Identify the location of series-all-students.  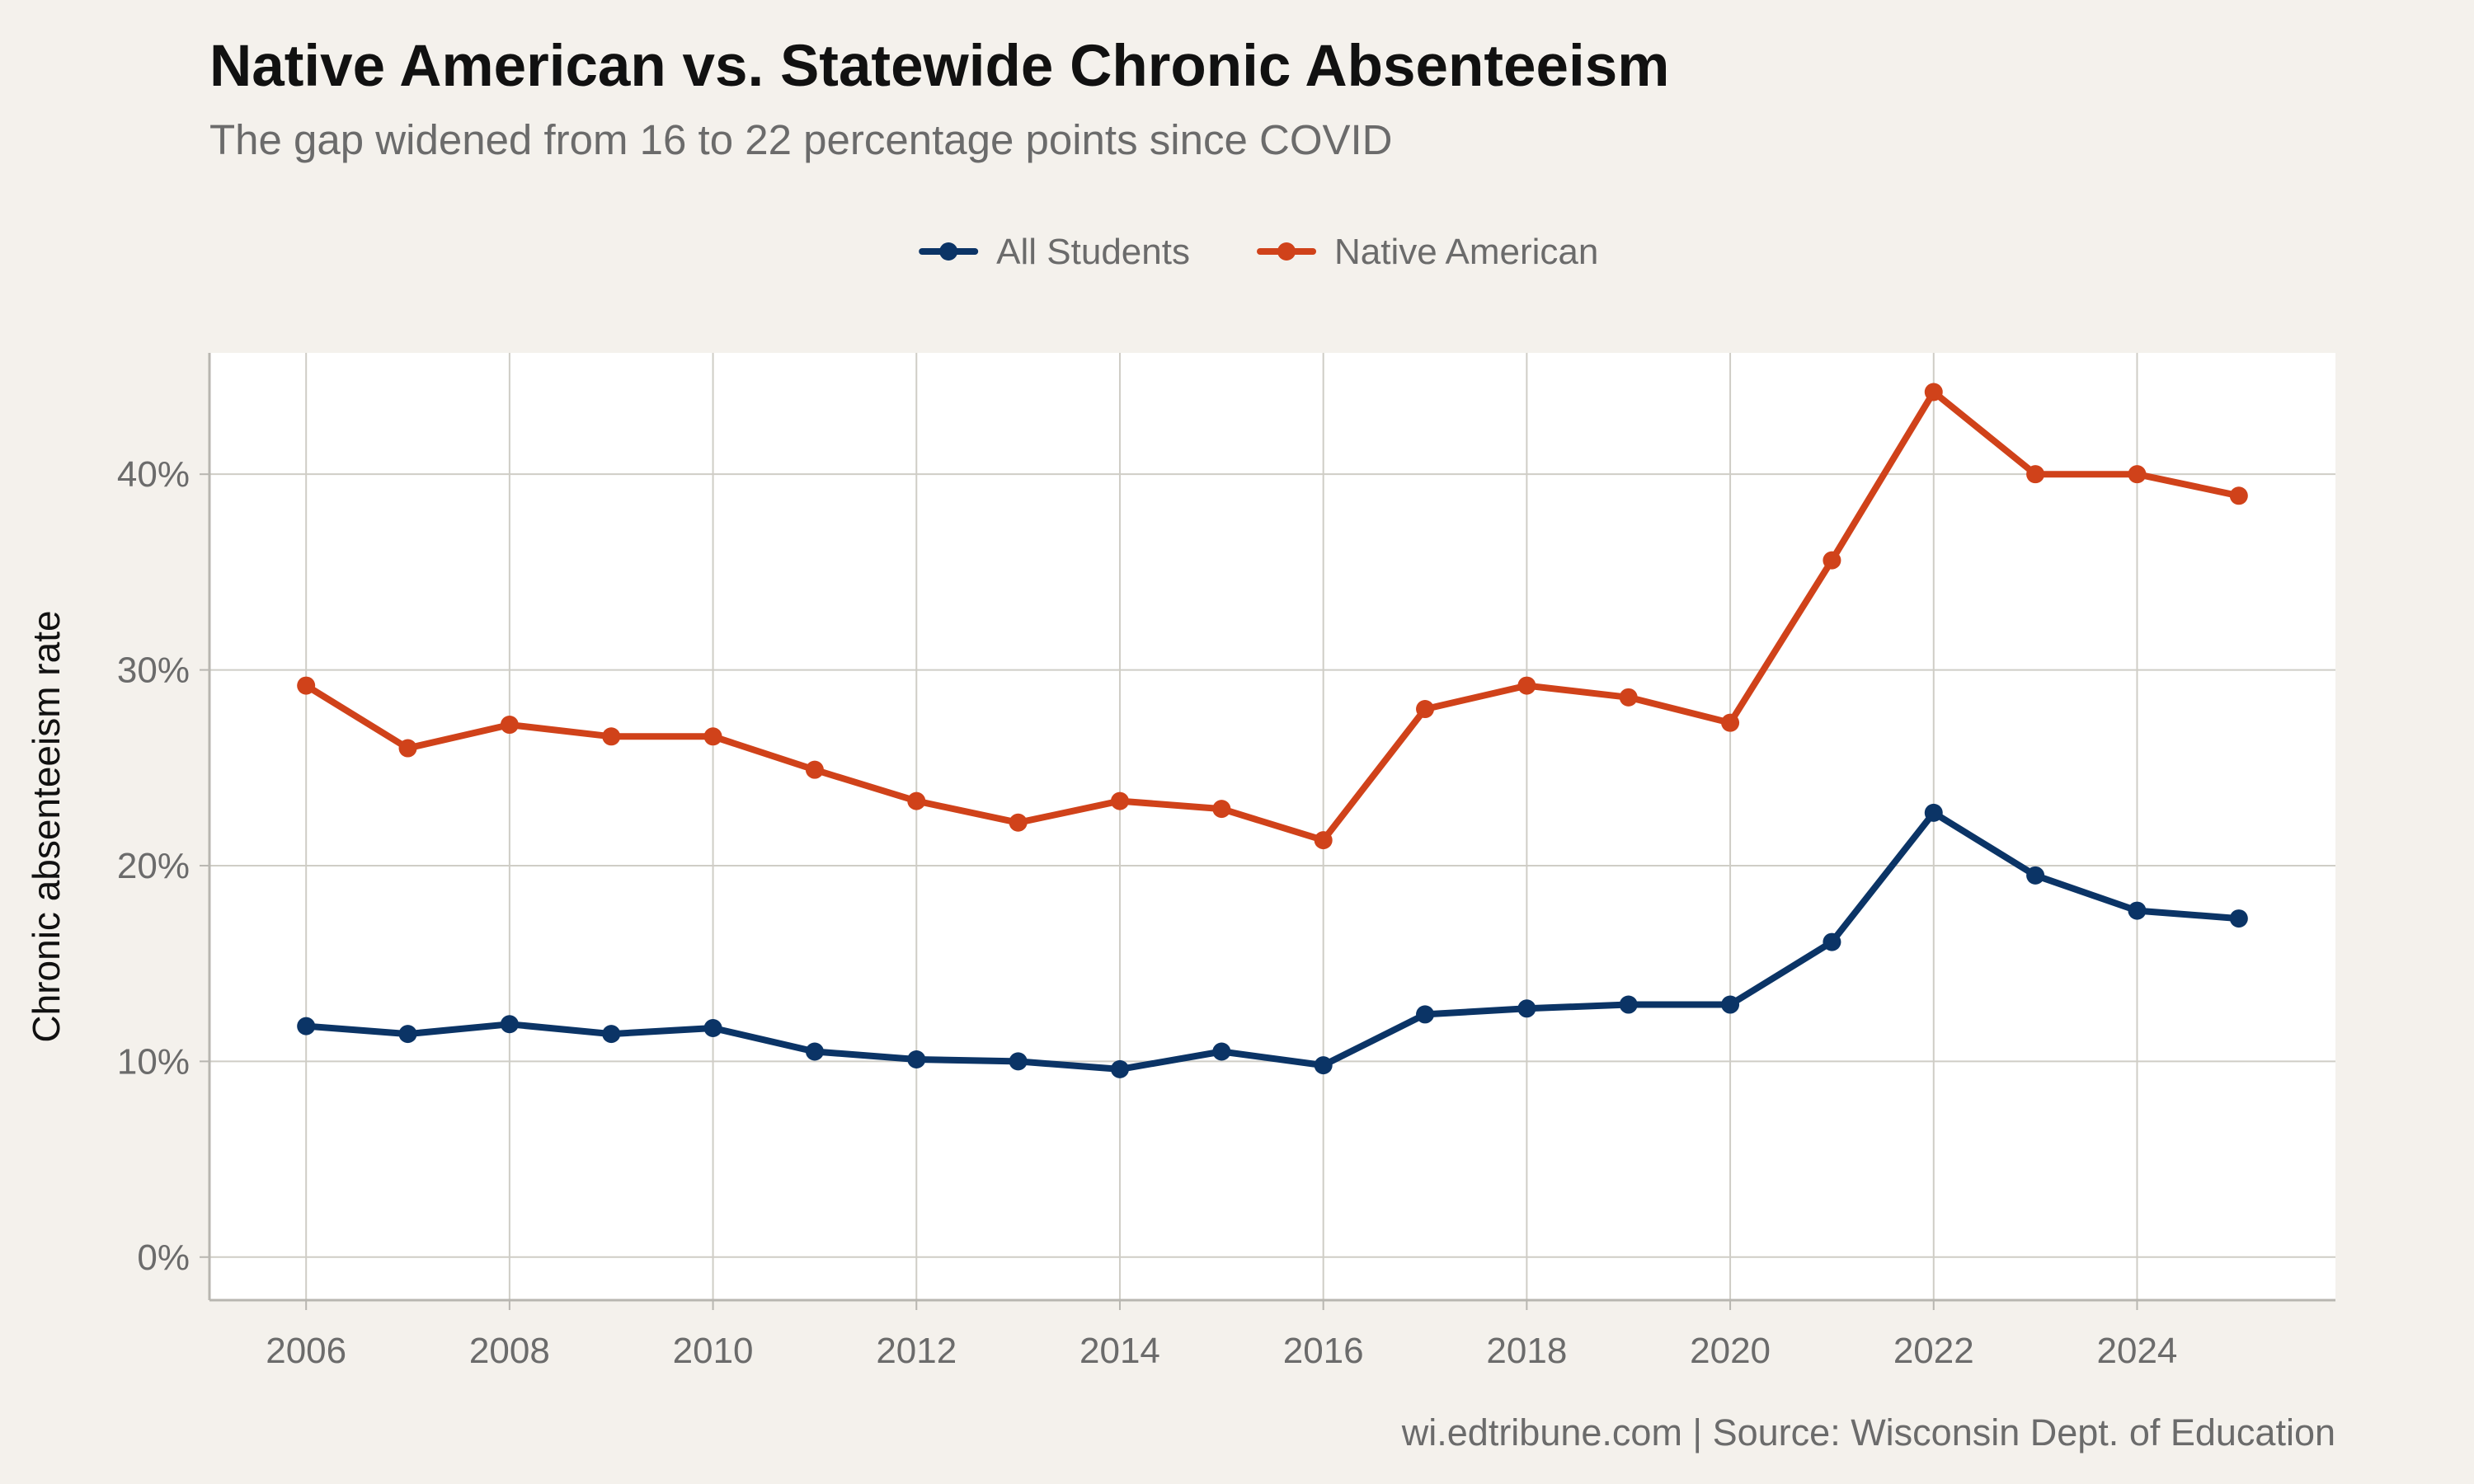
(1272, 940).